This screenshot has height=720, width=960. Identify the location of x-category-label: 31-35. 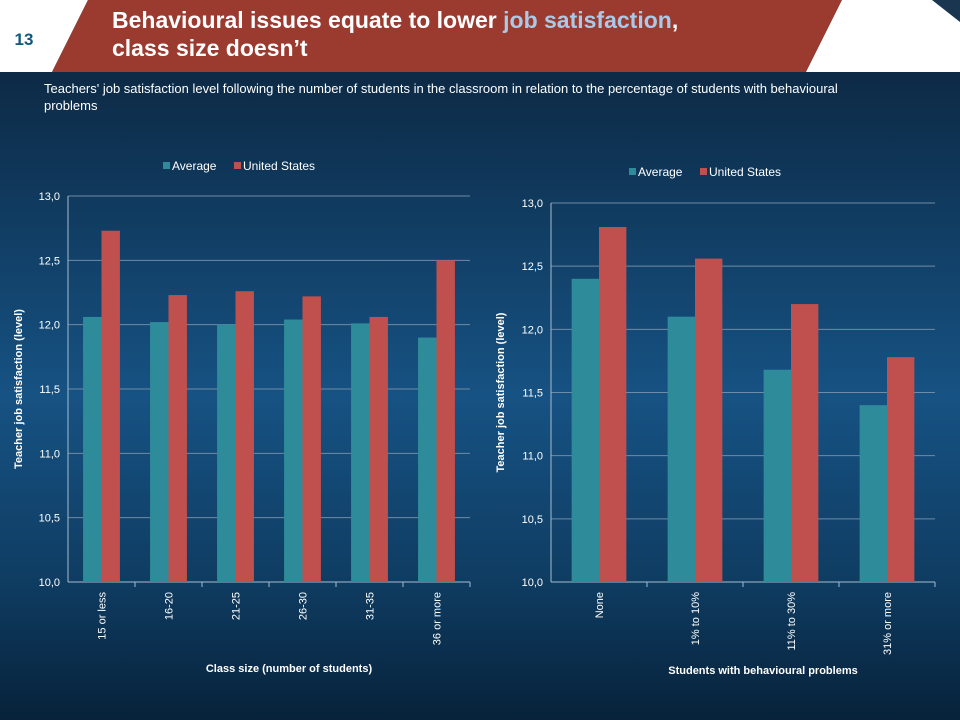
(371, 606).